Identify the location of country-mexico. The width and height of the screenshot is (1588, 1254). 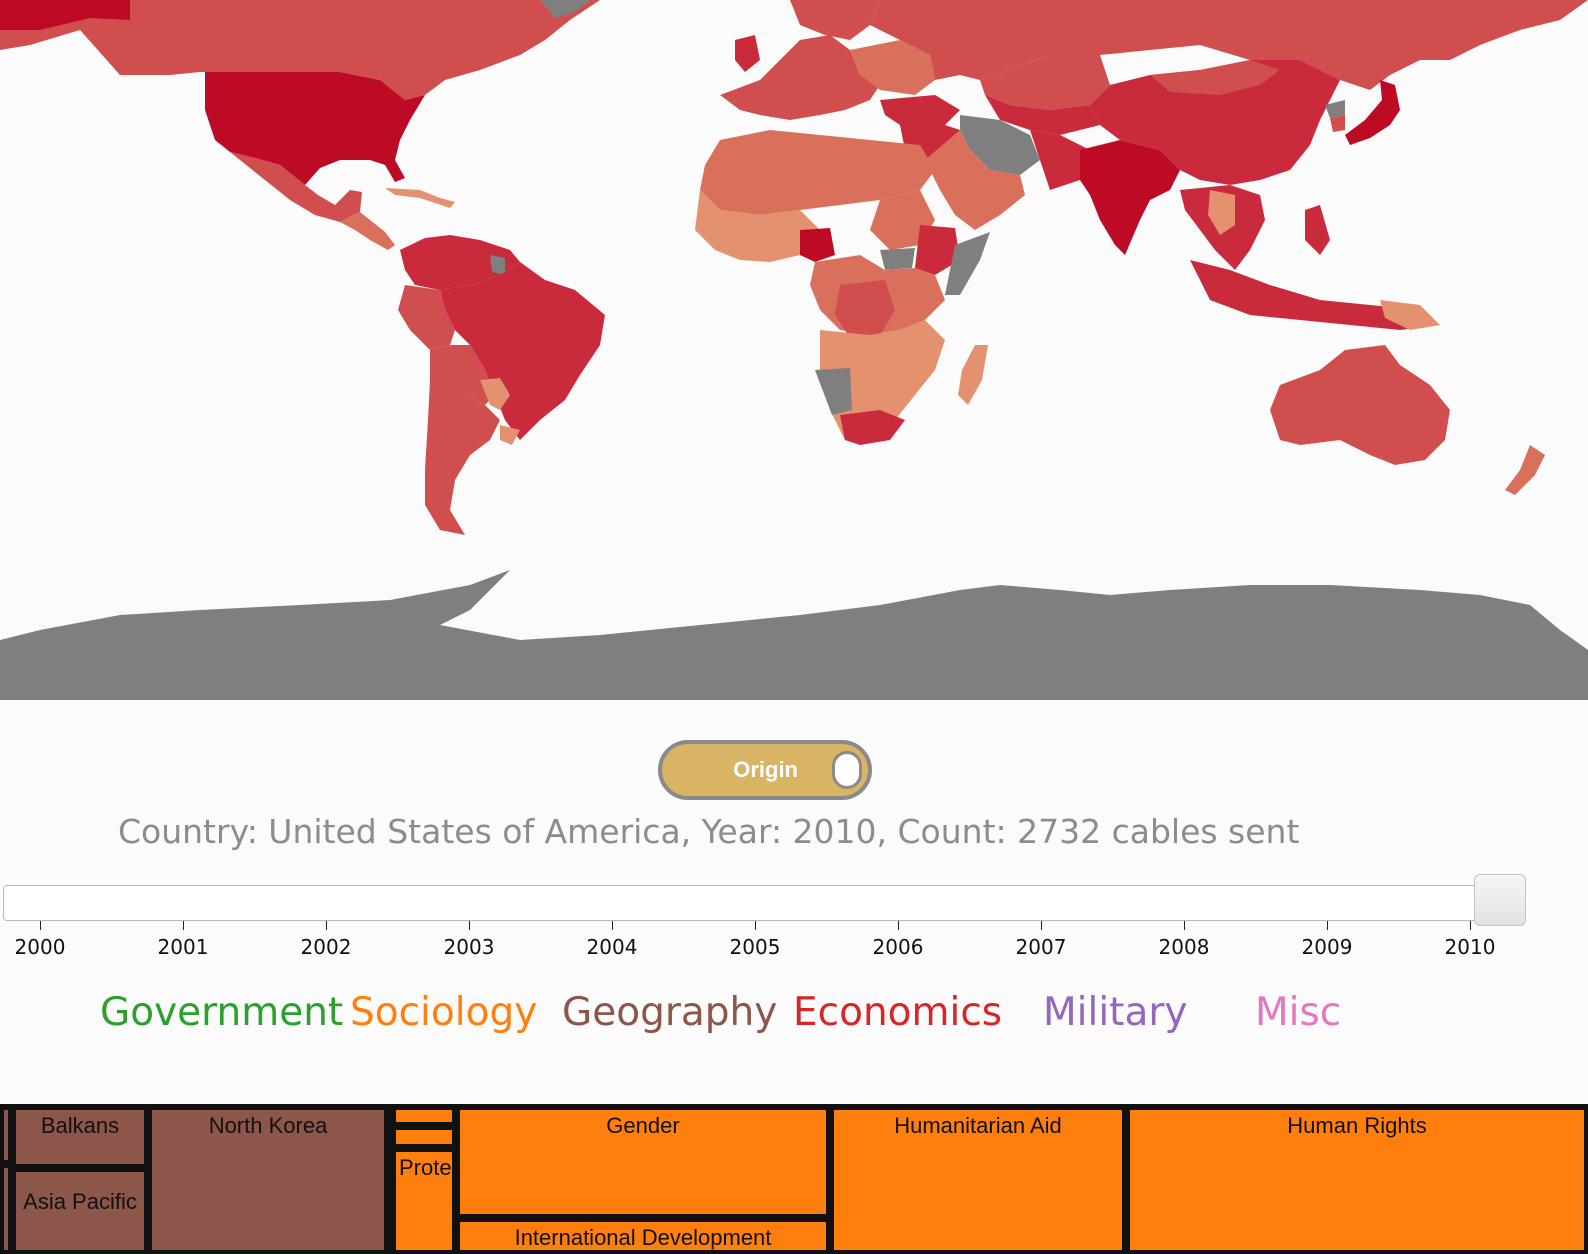
(296, 187).